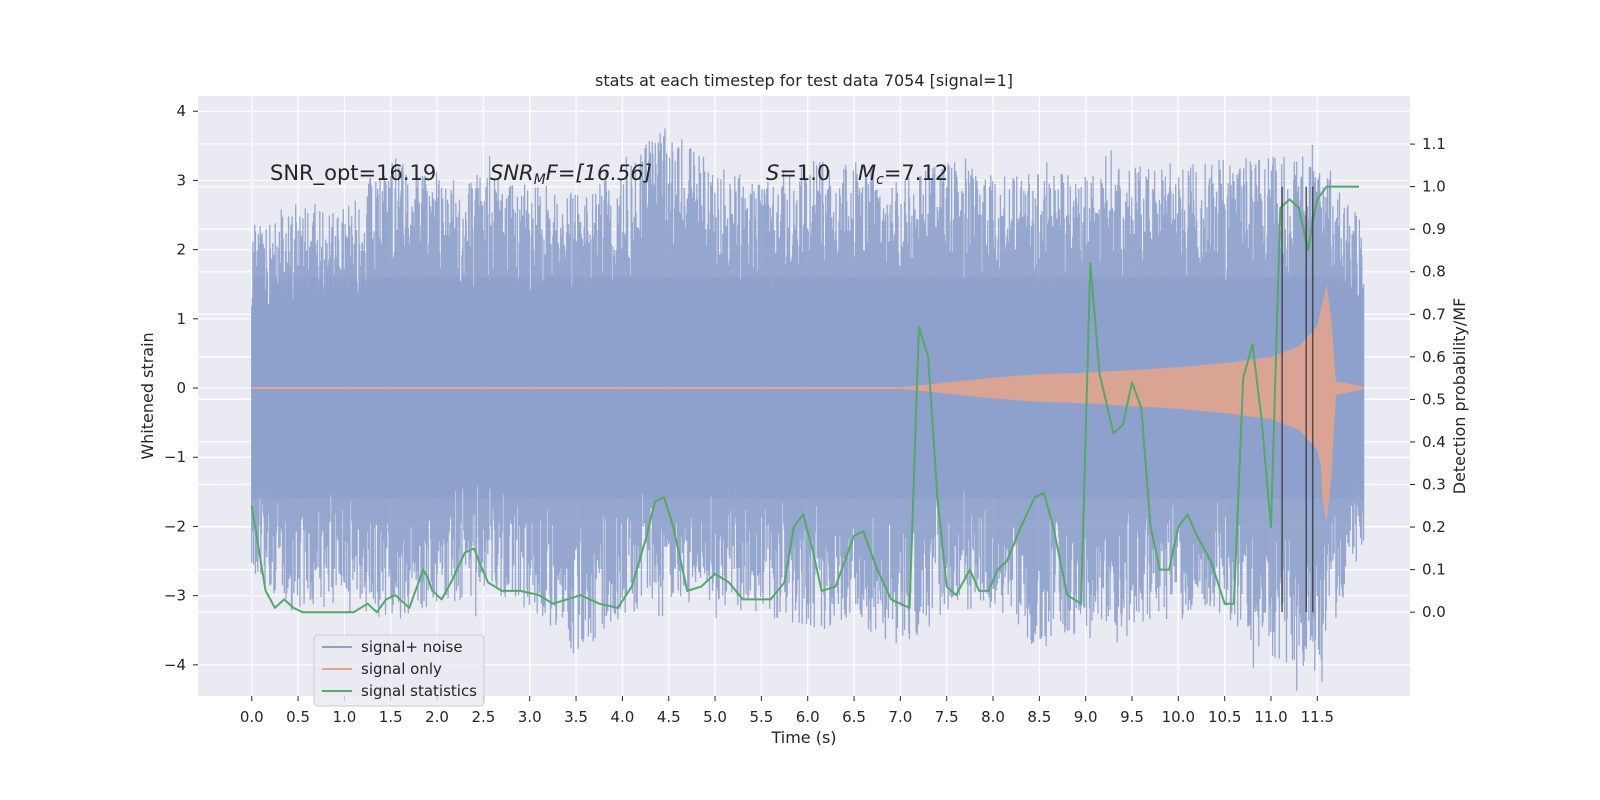 The image size is (1600, 800). I want to click on legend-box, so click(399, 670).